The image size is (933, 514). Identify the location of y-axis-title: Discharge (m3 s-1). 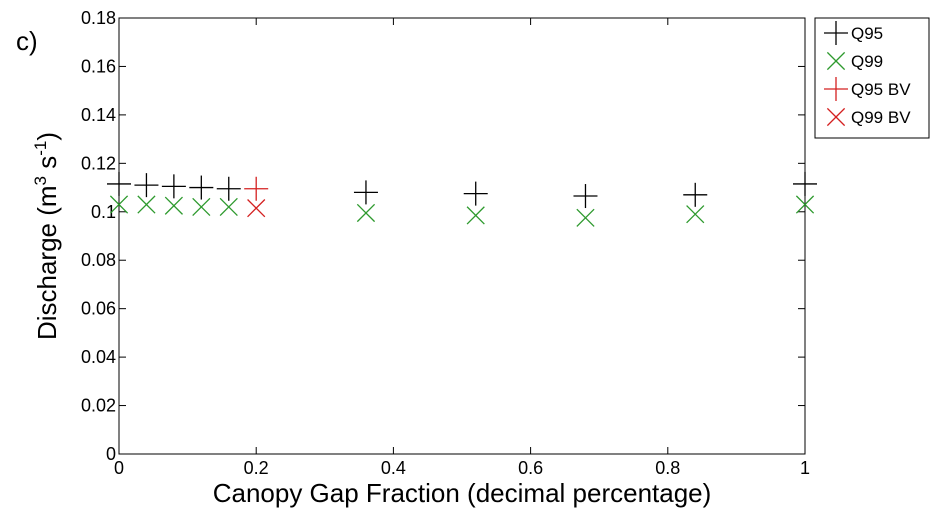
(46, 236).